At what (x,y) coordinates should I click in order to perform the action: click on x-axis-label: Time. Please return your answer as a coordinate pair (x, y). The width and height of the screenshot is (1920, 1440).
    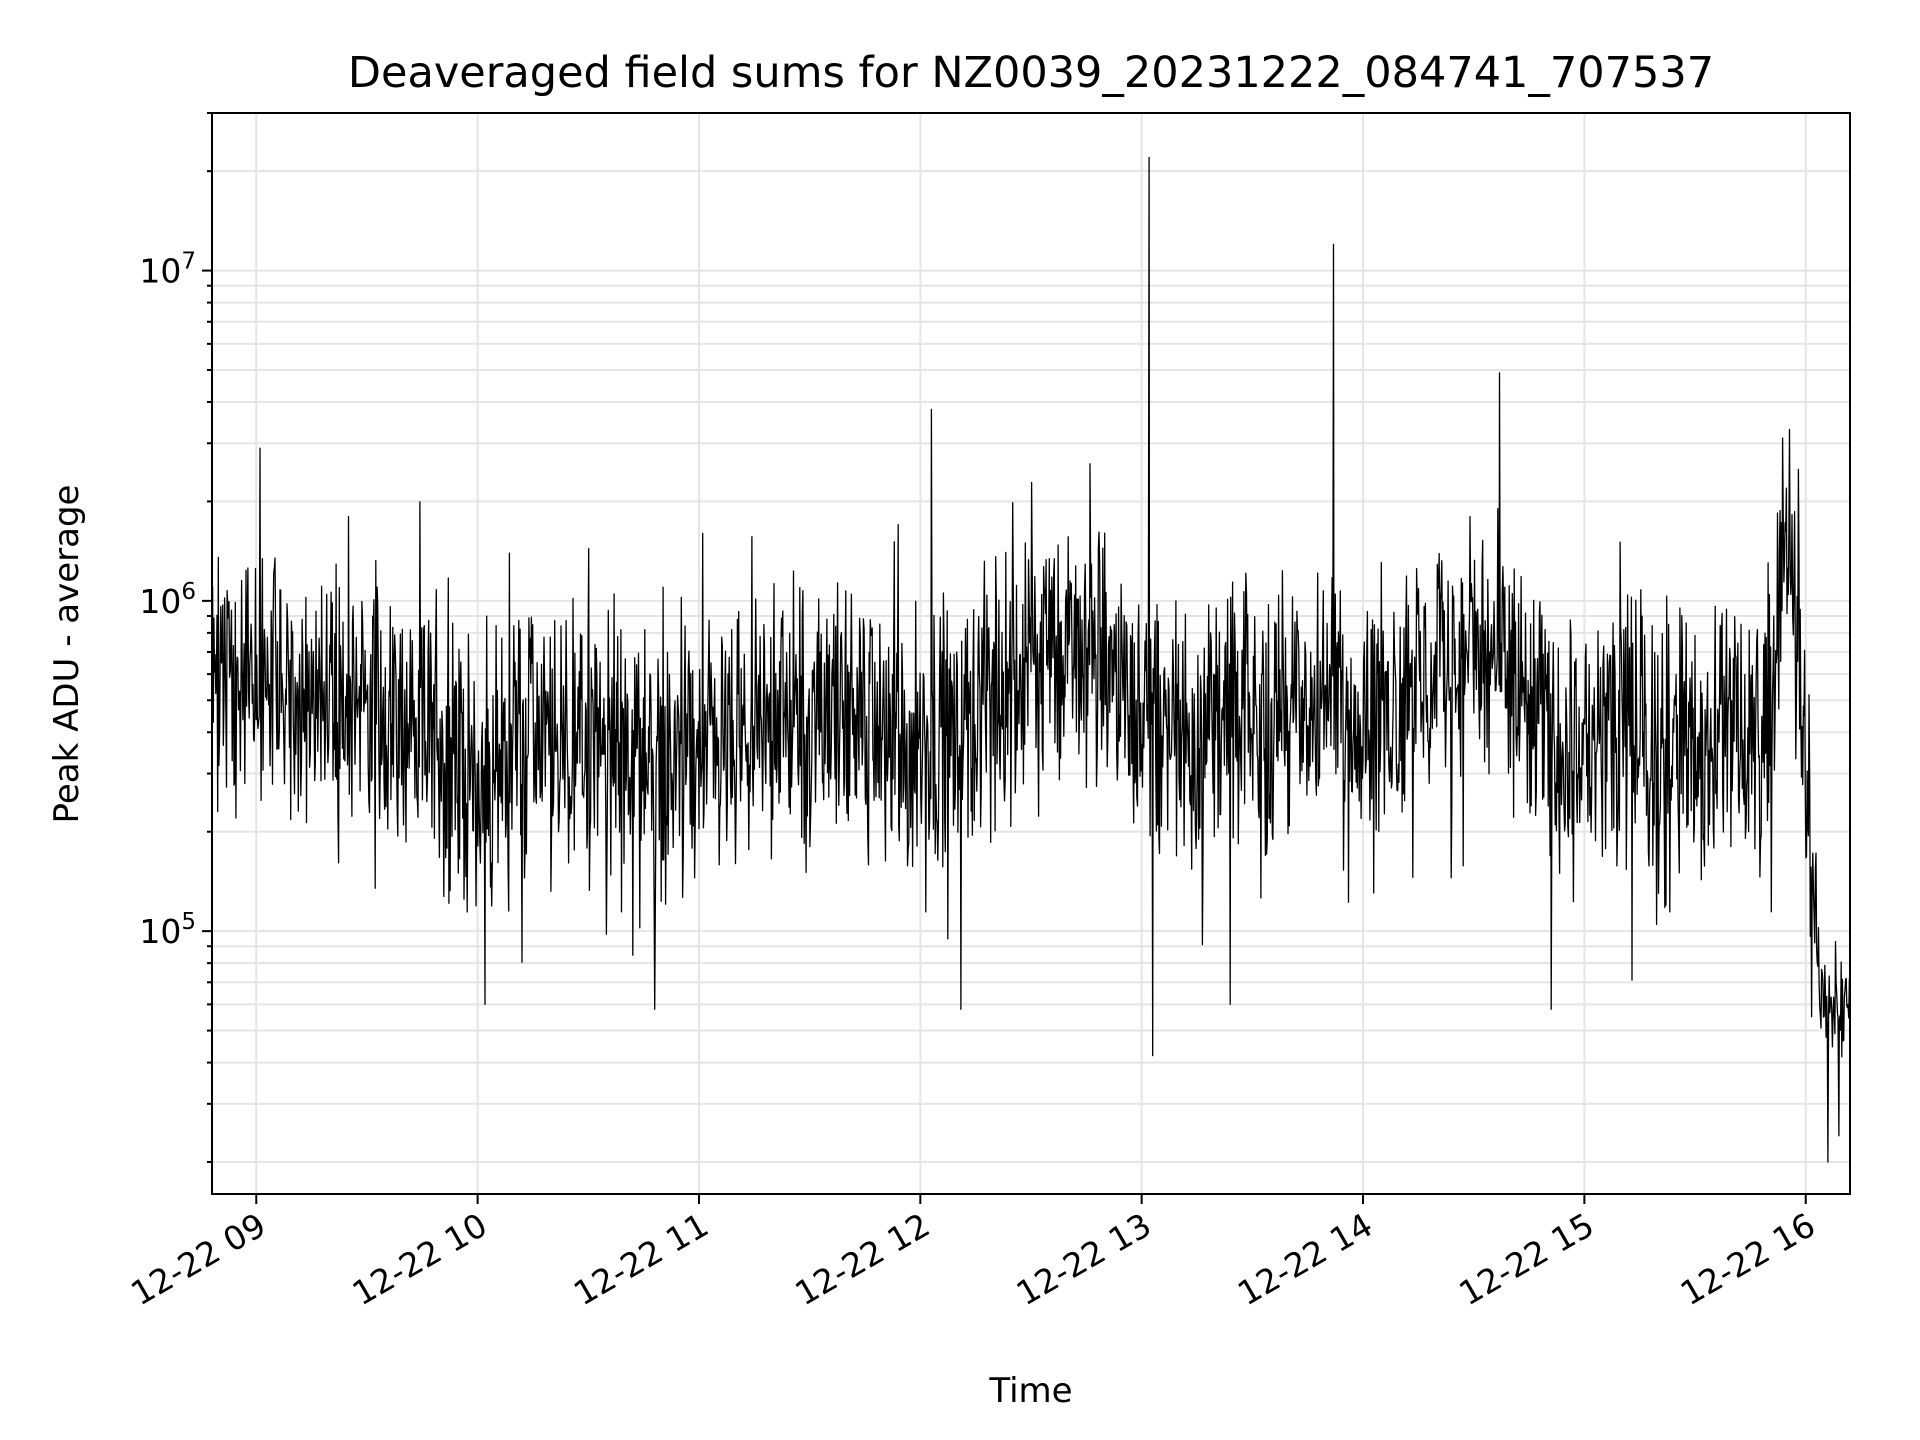
    Looking at the image, I should click on (1030, 1391).